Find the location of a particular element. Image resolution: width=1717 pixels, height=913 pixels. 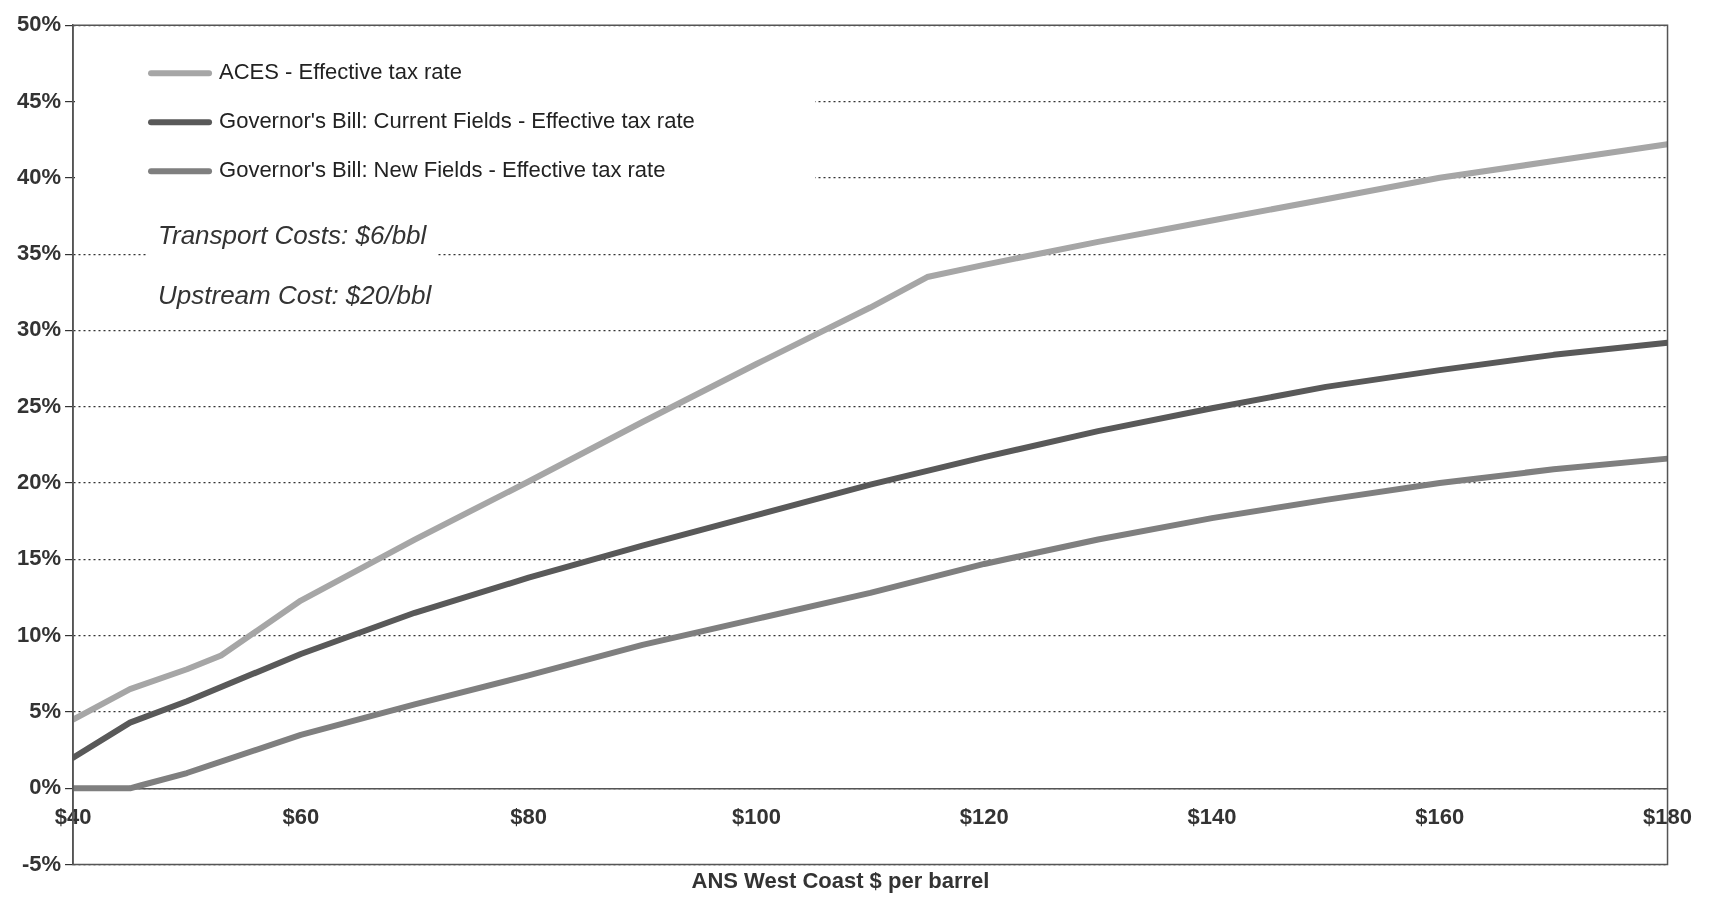

x-tick-label: $160 is located at coordinates (1440, 816).